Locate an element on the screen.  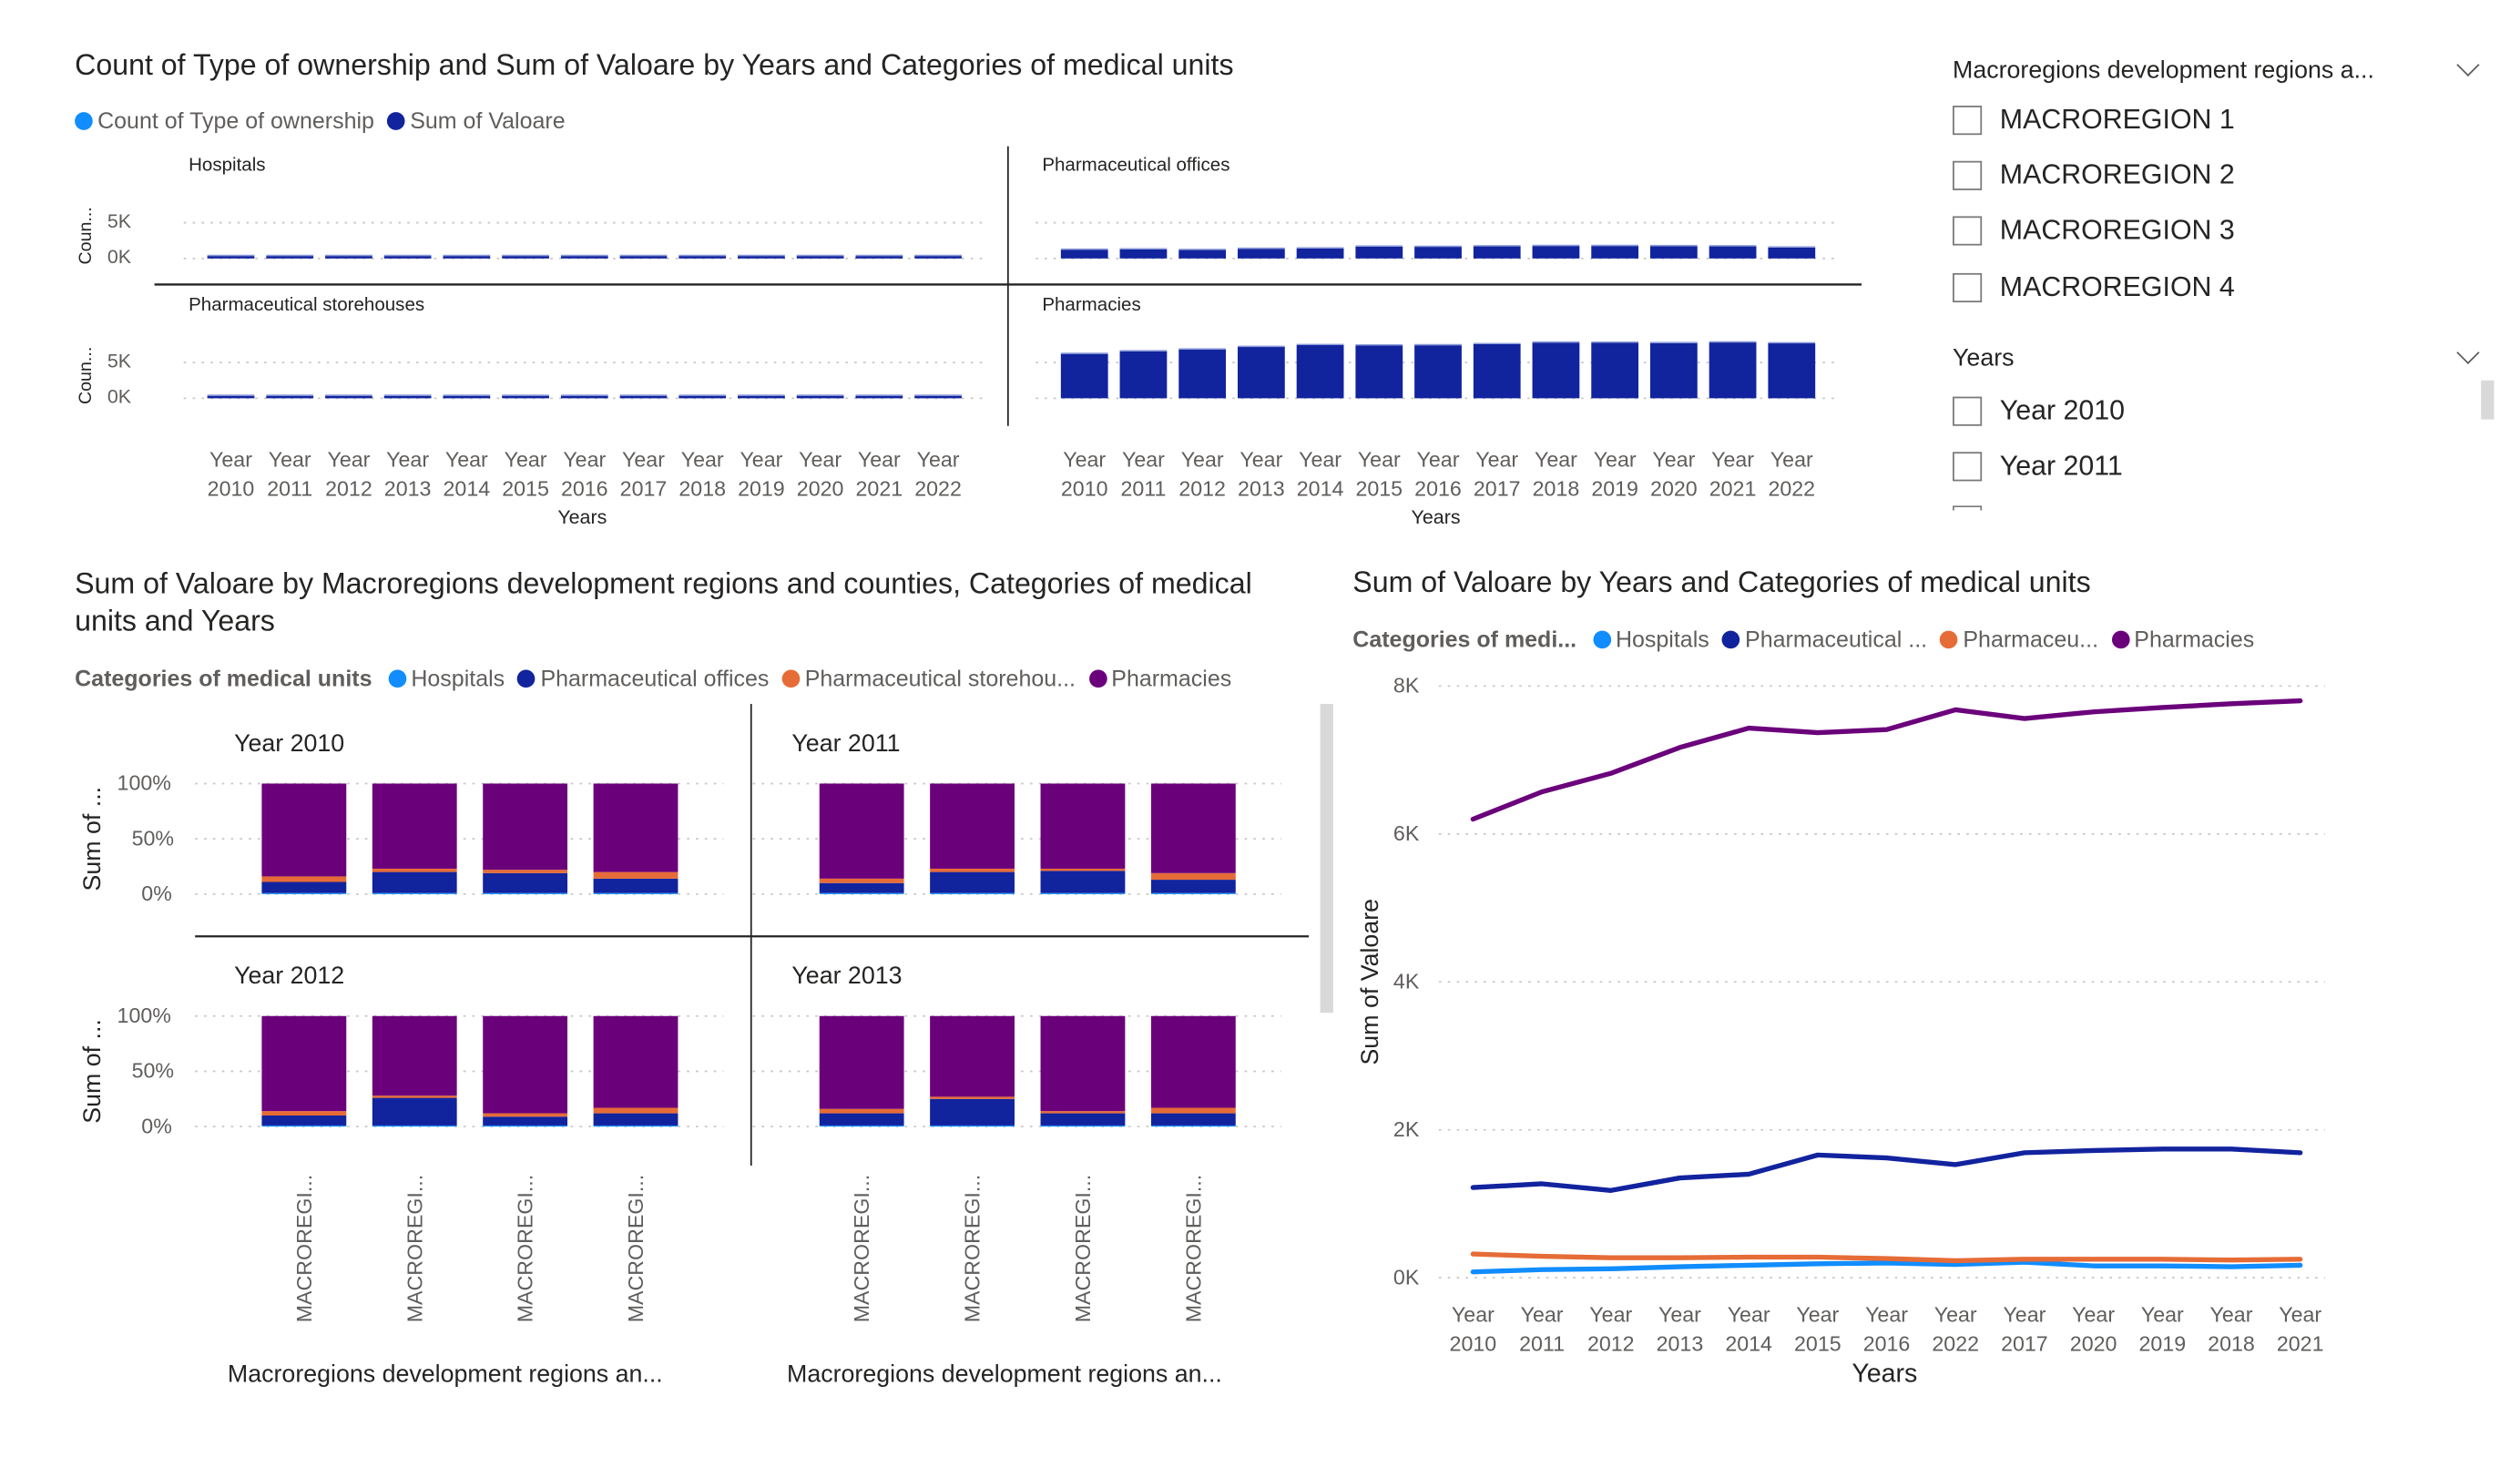
x-tick-label: Year 2016 is located at coordinates (1438, 474).